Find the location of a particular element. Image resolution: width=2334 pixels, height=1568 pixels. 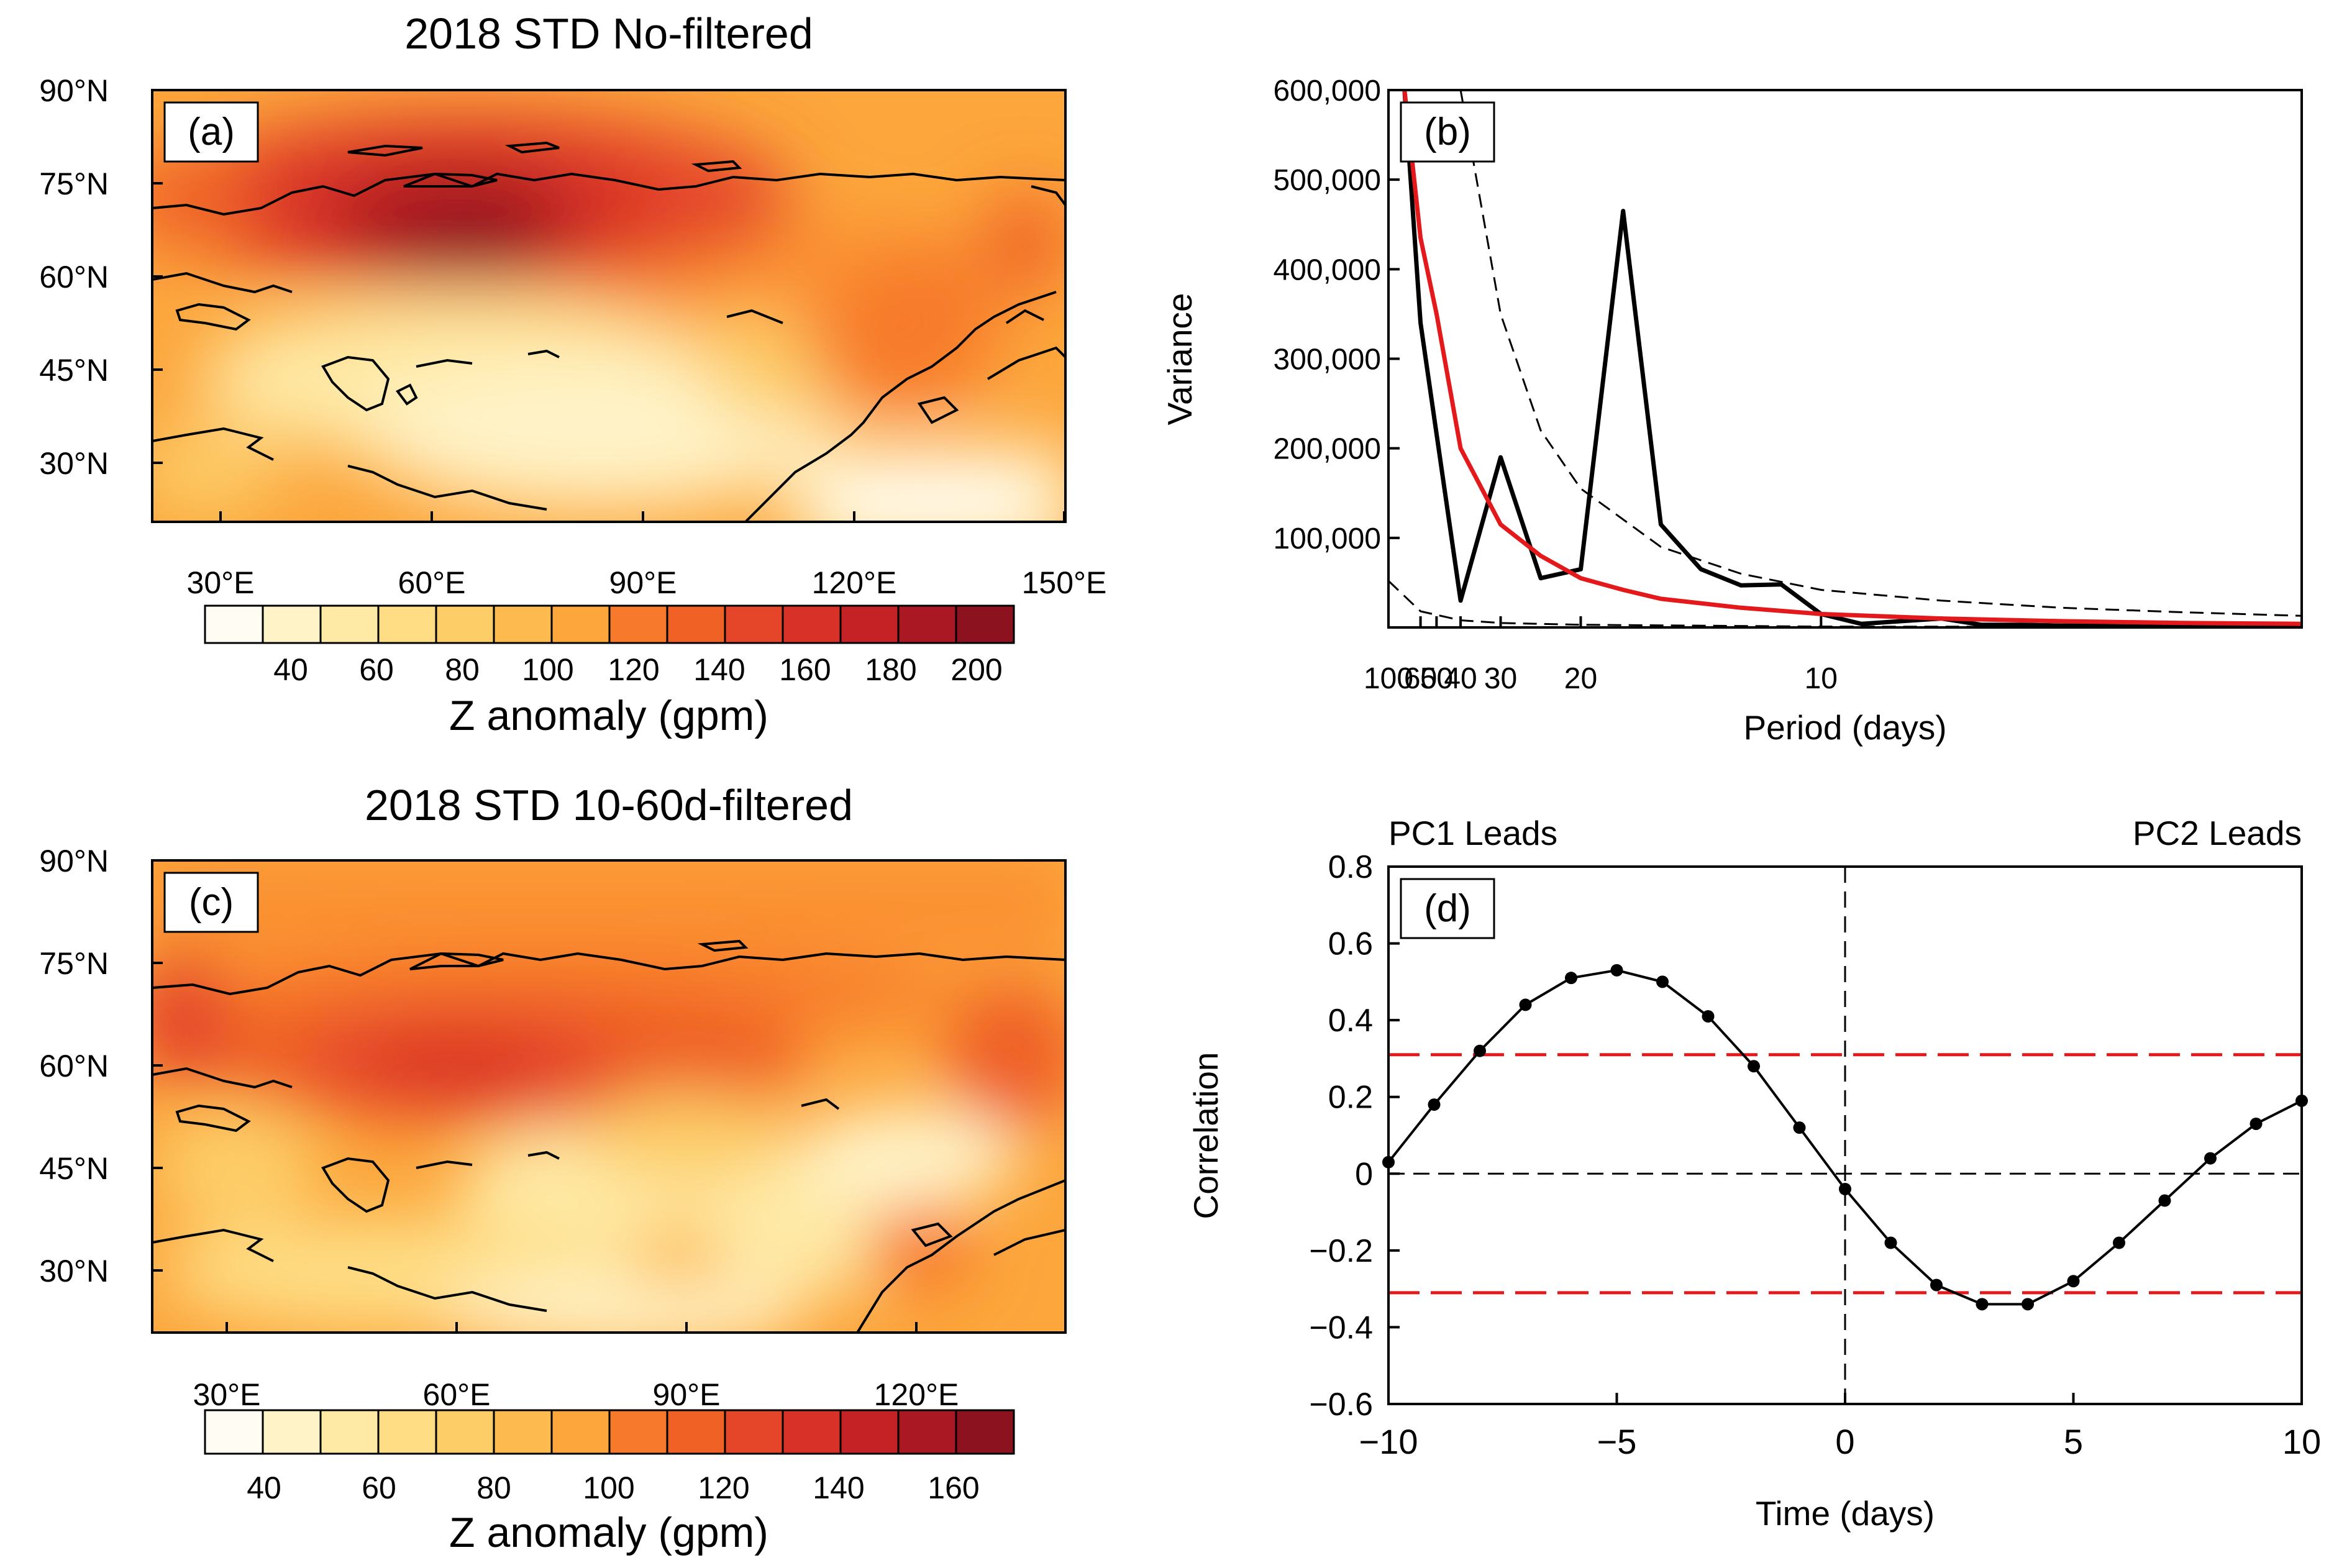

panel-d-right-note: PC2 Leads is located at coordinates (2217, 833).